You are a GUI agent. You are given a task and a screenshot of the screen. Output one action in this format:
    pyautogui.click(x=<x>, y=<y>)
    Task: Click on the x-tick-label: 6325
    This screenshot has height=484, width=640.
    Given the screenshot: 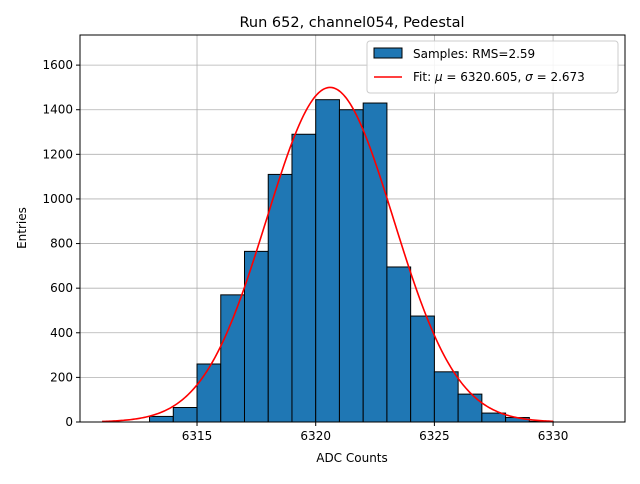 What is the action you would take?
    pyautogui.click(x=434, y=436)
    